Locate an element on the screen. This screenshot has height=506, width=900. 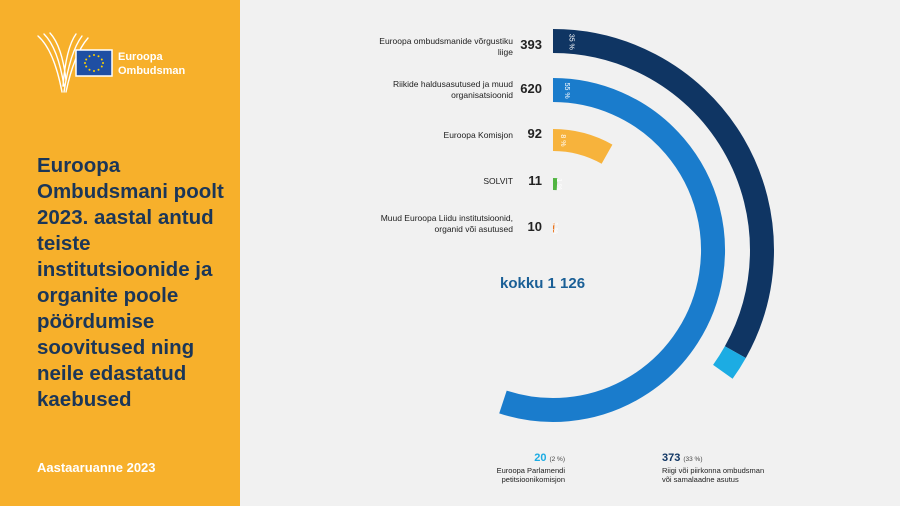
value-petitions: 20 is located at coordinates (540, 458).